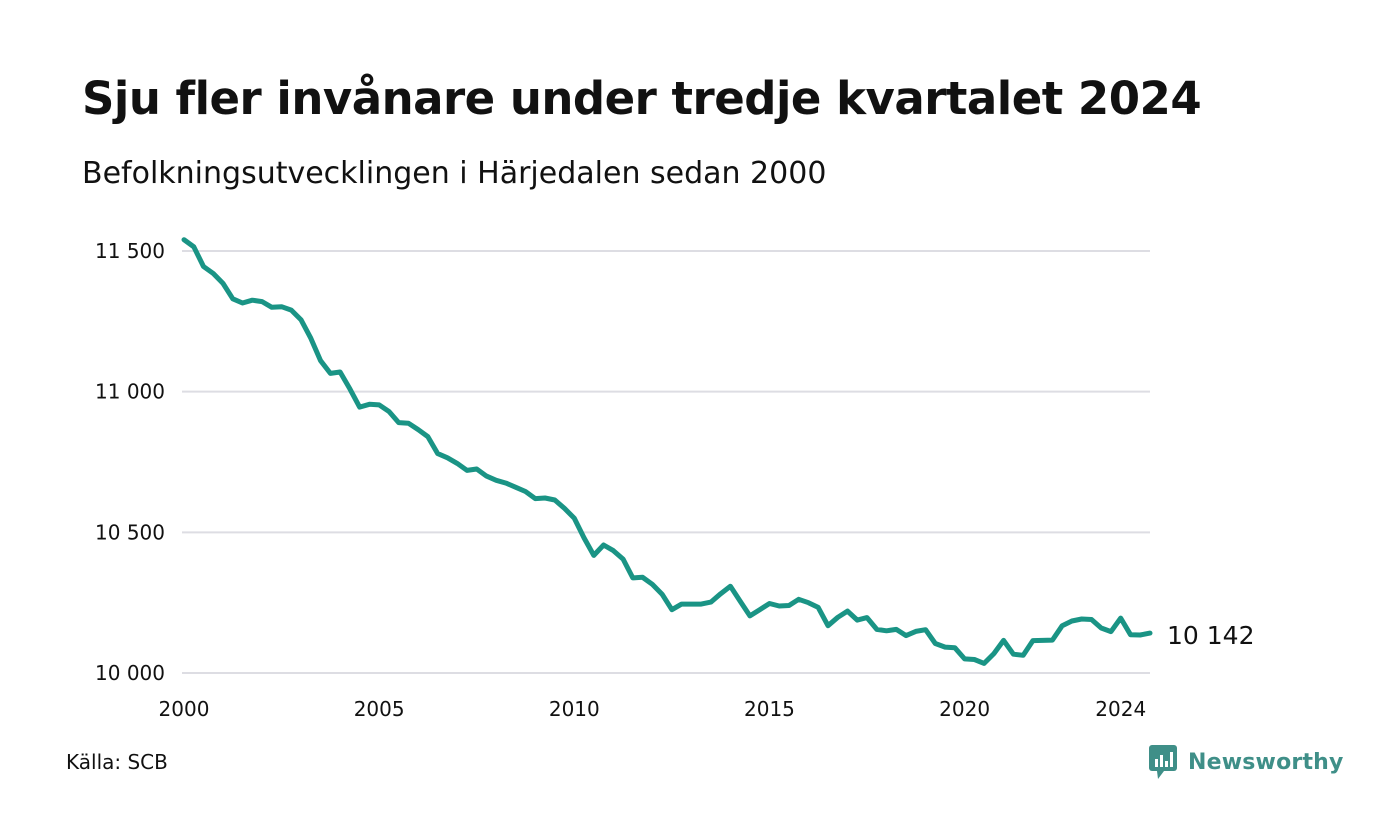  What do you see at coordinates (1163, 762) in the screenshot?
I see `newsworthy-logo-icon` at bounding box center [1163, 762].